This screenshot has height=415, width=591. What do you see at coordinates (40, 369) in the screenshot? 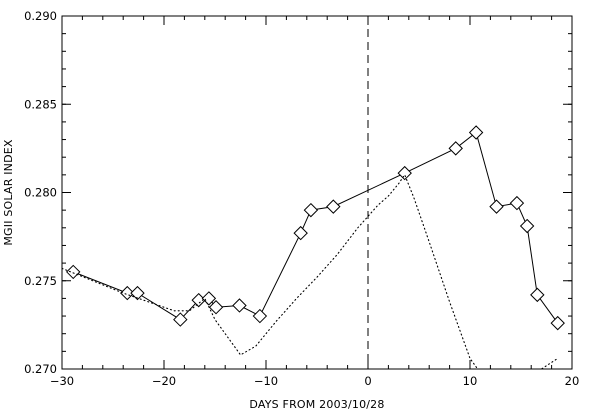
I see `y-tick-label: 0.270` at bounding box center [40, 369].